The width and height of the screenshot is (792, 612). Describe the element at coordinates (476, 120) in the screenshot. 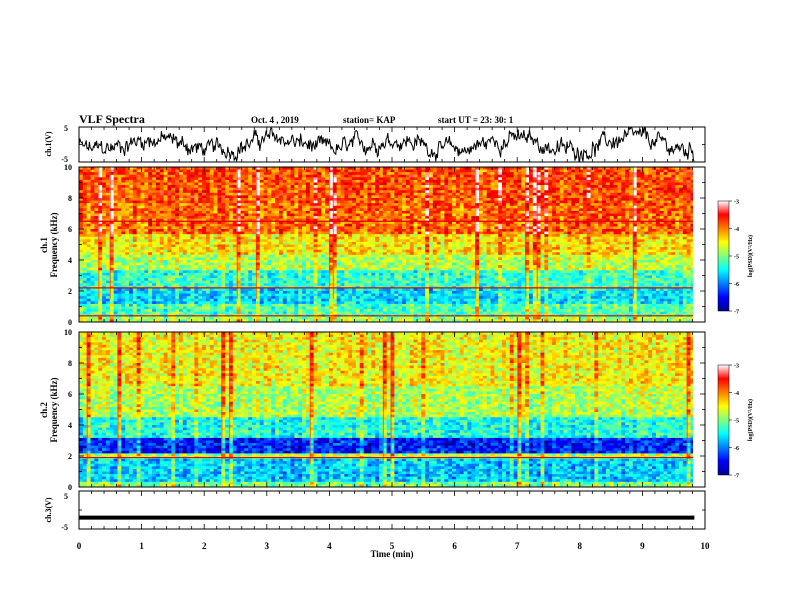

I see `header-start-time: start UT = 23: 30: 1` at that location.